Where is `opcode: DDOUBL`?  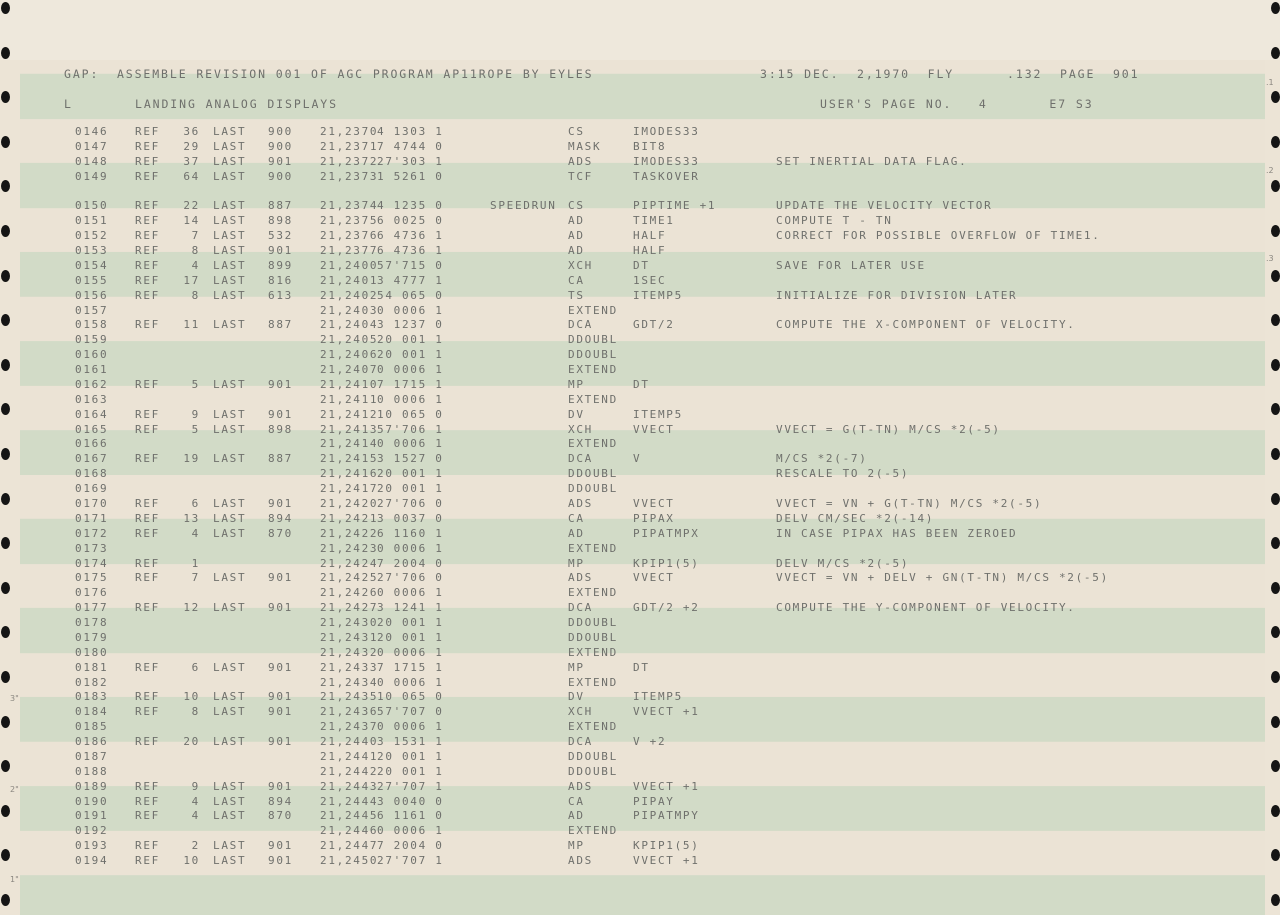
opcode: DDOUBL is located at coordinates (593, 771).